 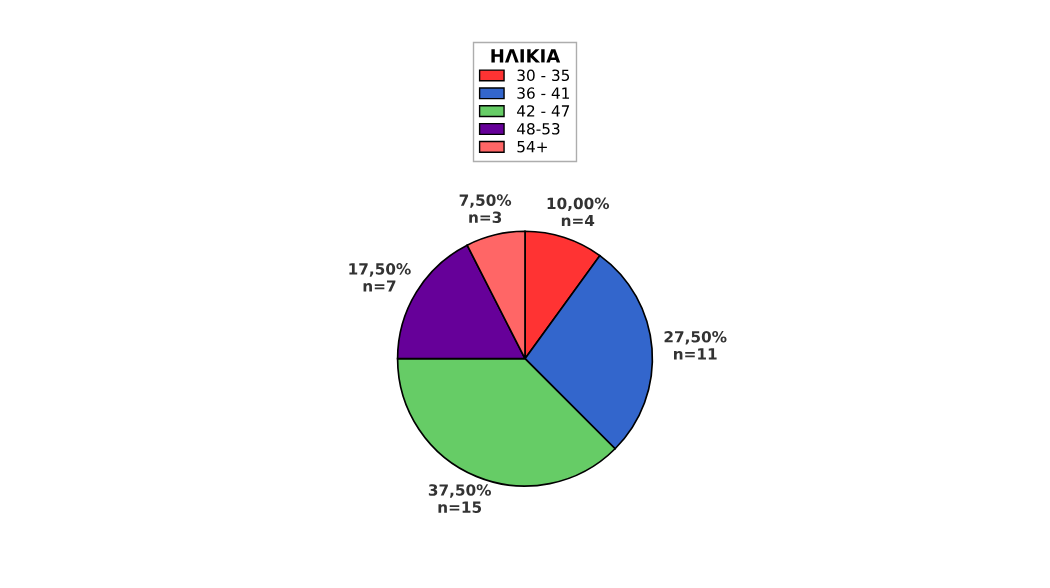 What do you see at coordinates (459, 498) in the screenshot?
I see `data-label: 37,50% n=15` at bounding box center [459, 498].